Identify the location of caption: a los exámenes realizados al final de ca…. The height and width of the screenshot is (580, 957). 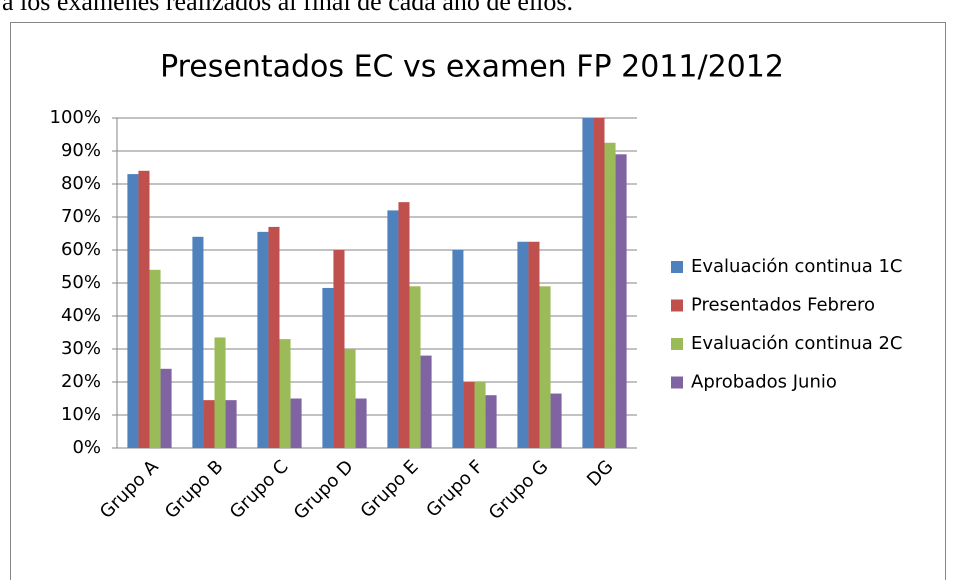
(287, 8).